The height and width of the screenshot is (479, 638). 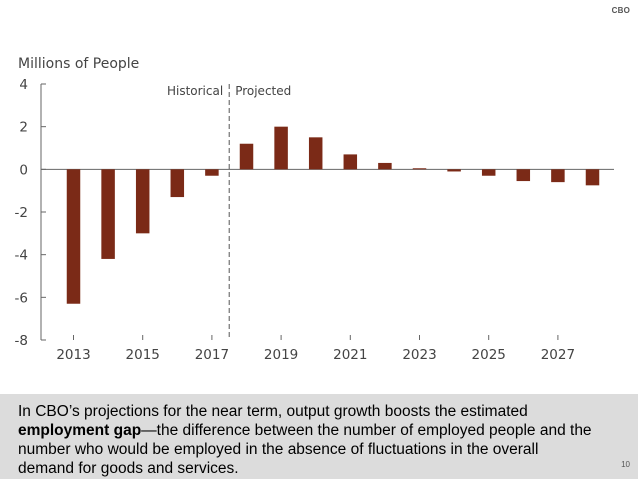 I want to click on projected-label: Projected, so click(x=263, y=91).